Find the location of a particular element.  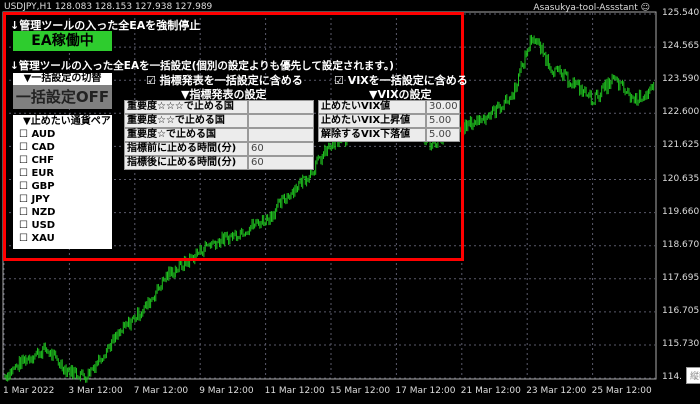

currency-checkbox-usd: ☐ USD is located at coordinates (37, 225).